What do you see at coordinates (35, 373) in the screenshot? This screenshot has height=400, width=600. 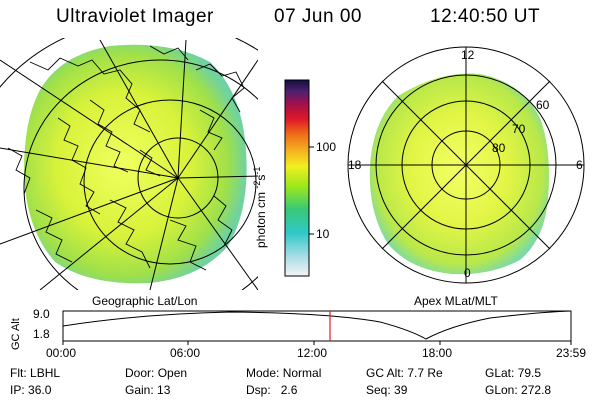 I see `filter-info: Flt: LBHL` at bounding box center [35, 373].